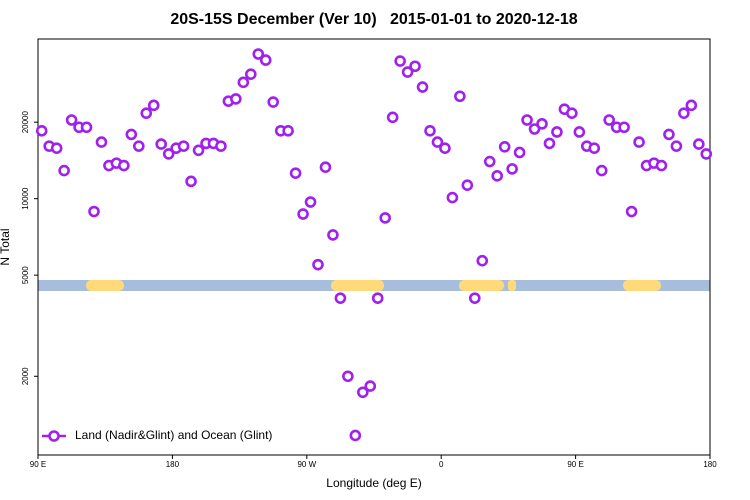  What do you see at coordinates (306, 464) in the screenshot?
I see `x-tick-label: 90 W` at bounding box center [306, 464].